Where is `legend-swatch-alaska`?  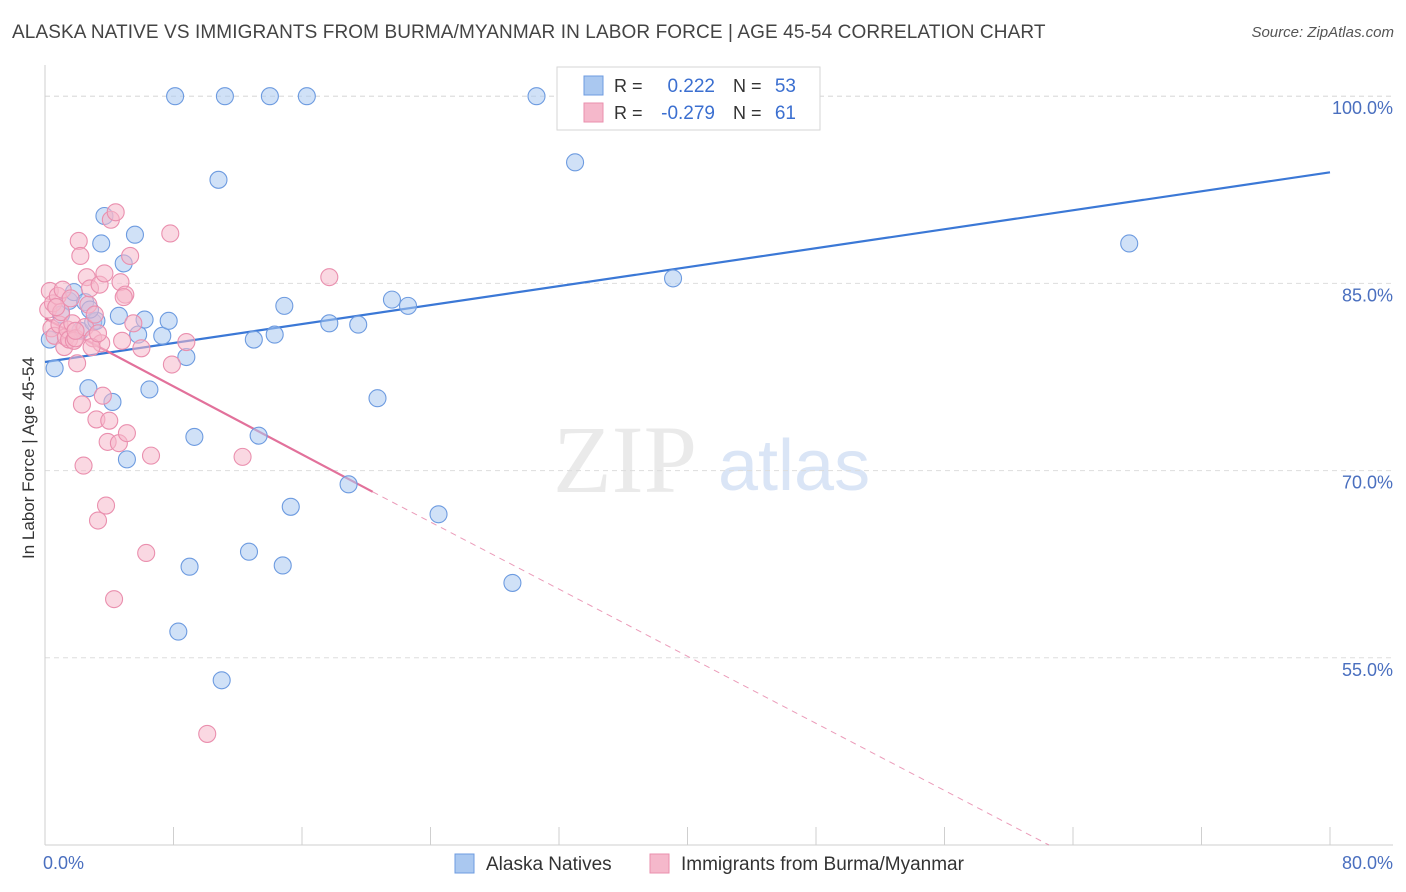 legend-swatch-alaska is located at coordinates (593, 85).